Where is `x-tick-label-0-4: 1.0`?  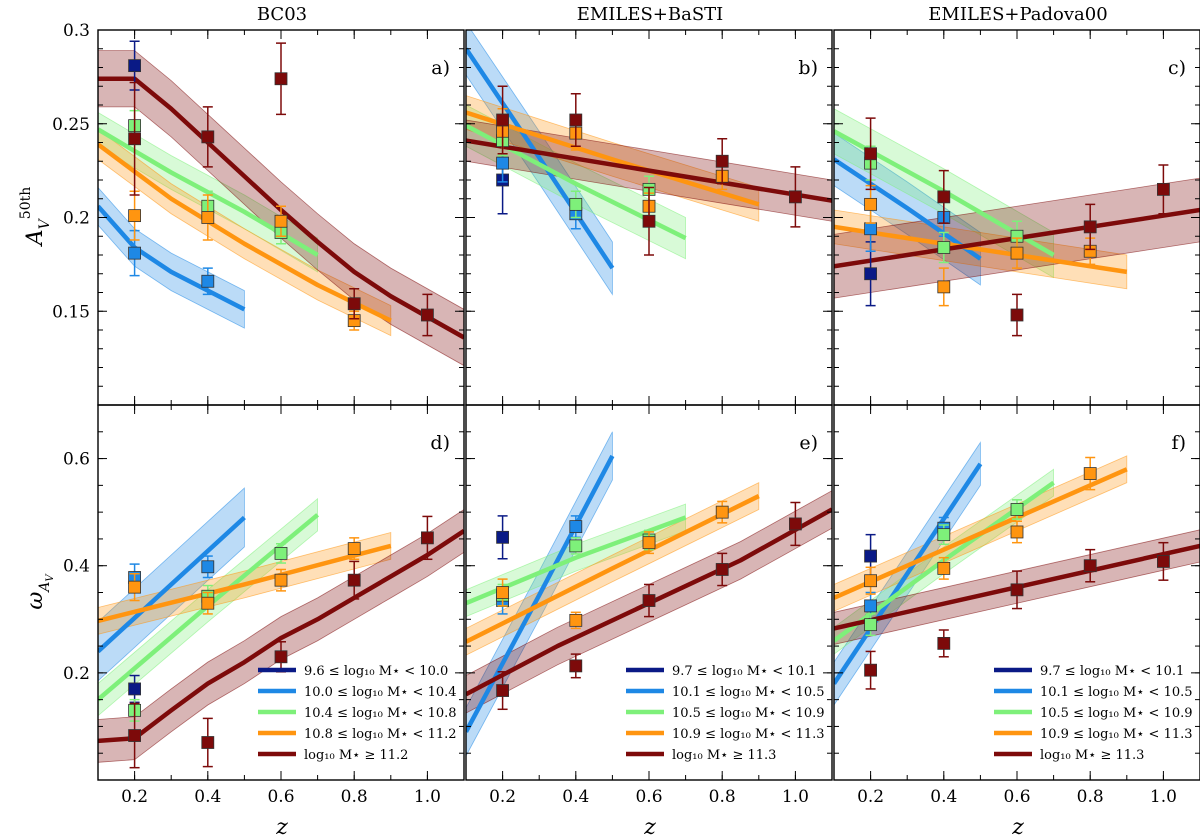
x-tick-label-0-4: 1.0 is located at coordinates (427, 797).